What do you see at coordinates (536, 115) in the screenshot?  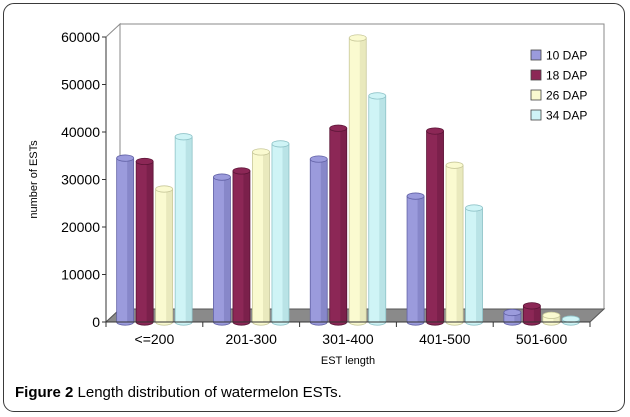 I see `legend-swatch-34-dap` at bounding box center [536, 115].